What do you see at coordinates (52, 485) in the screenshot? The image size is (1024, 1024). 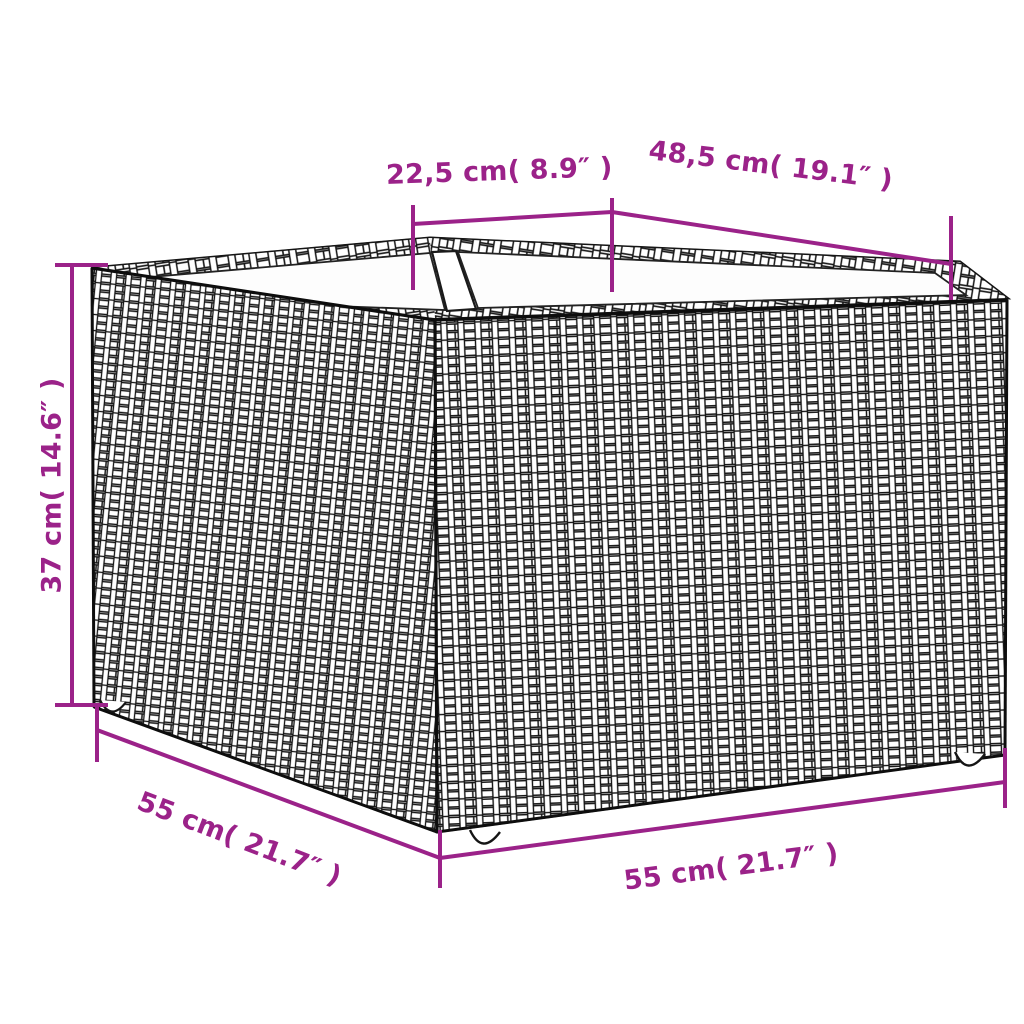 I see `dimension-label-height: 37 cm( 14.6″ )` at bounding box center [52, 485].